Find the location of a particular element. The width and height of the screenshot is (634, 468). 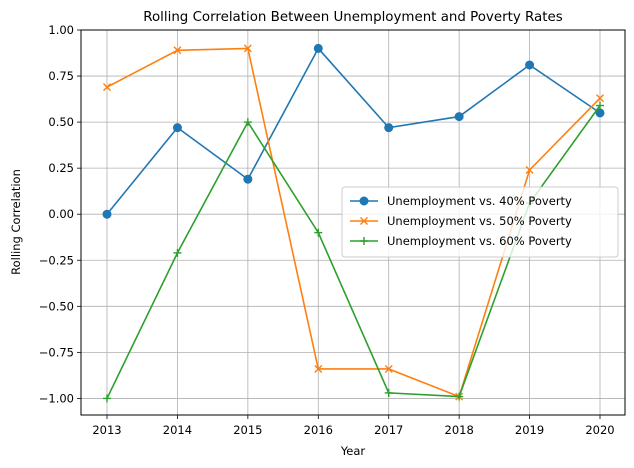

y-tick-label: −0.75 is located at coordinates (56, 352).